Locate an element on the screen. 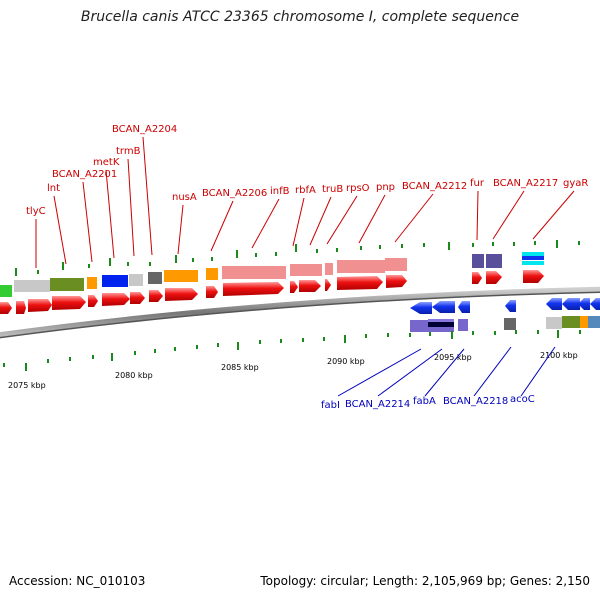 The width and height of the screenshot is (600, 600). gene-label: BCAN_A2201 is located at coordinates (84, 174).